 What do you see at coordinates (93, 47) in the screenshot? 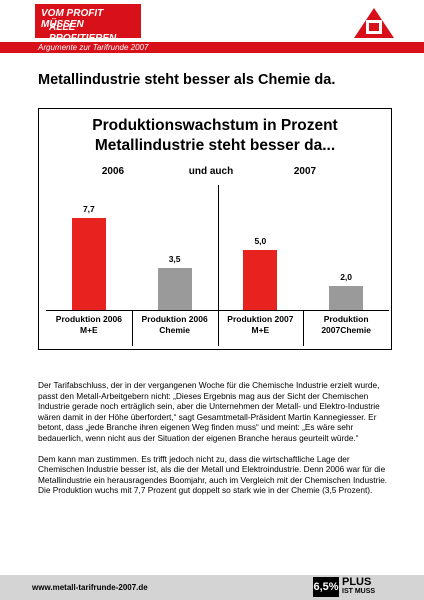
I see `subtitle: Argumente zur Tarifrunde 2007` at bounding box center [93, 47].